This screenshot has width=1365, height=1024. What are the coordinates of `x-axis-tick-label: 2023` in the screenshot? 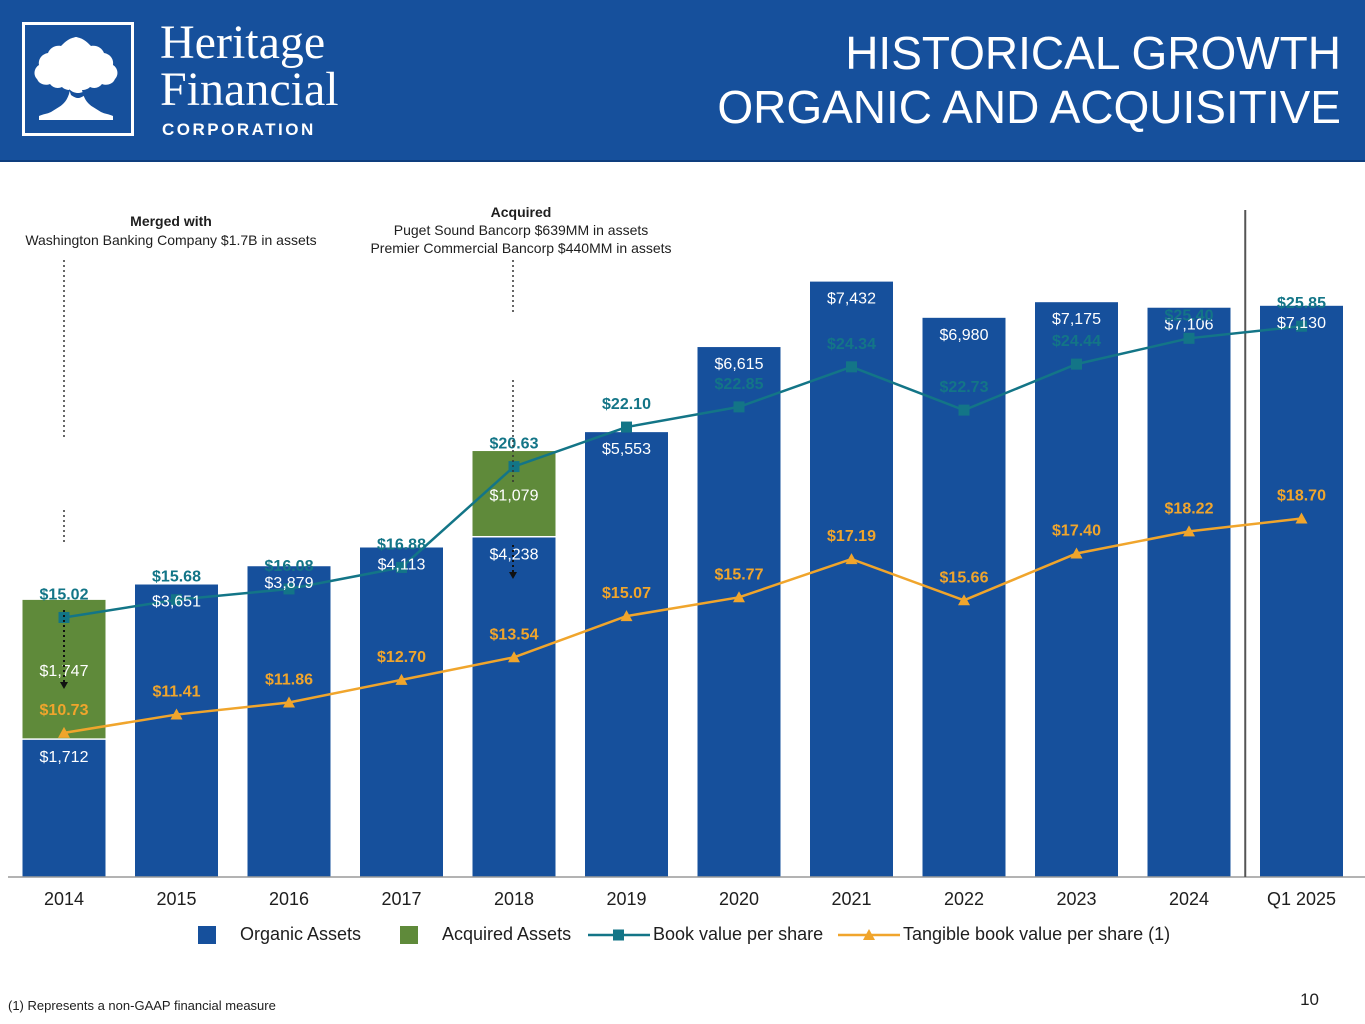 It's located at (1076, 899).